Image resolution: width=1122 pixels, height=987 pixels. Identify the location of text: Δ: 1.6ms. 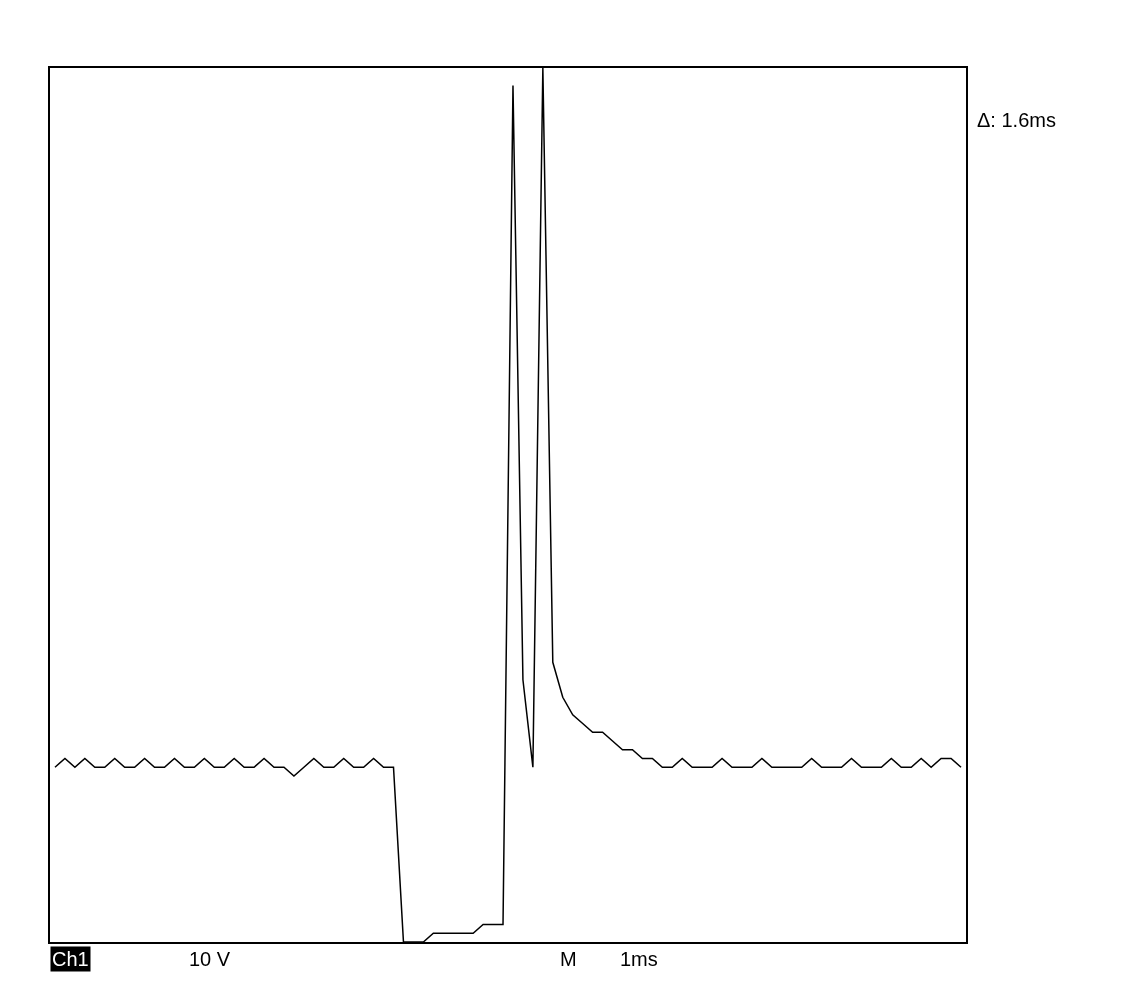
(1016, 120).